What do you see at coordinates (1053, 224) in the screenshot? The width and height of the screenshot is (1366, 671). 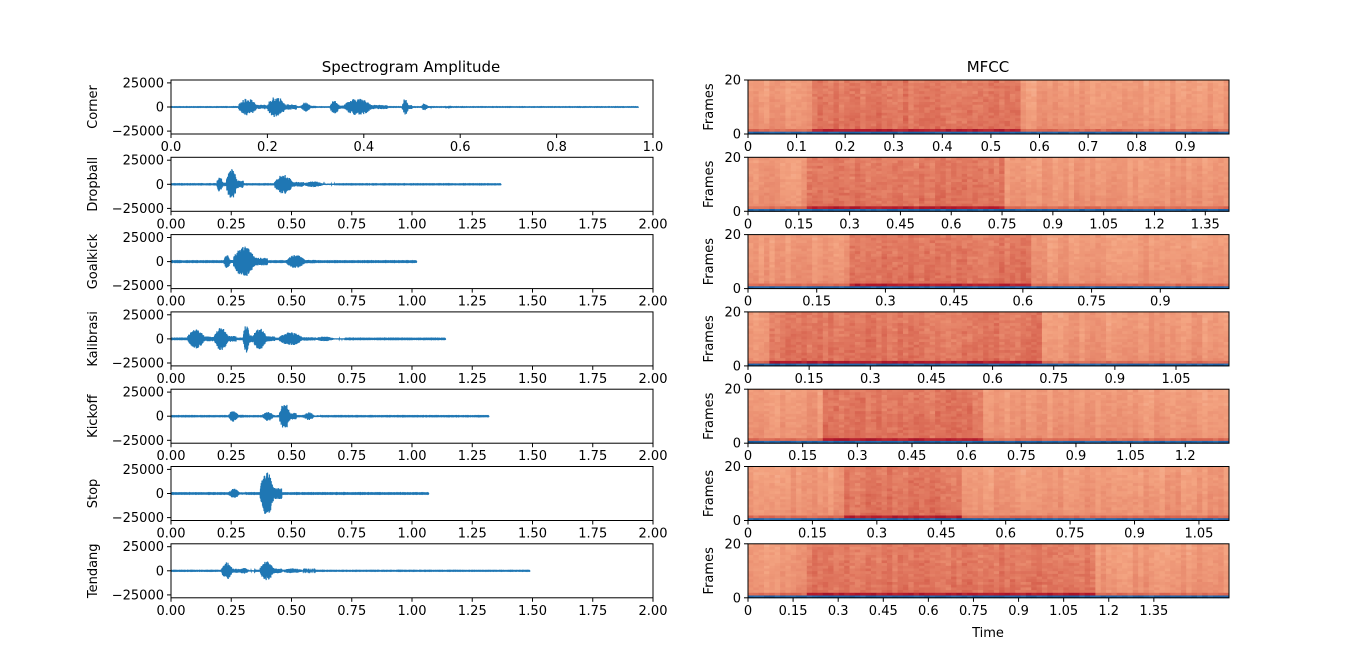 I see `x-tick-label: 0.9` at bounding box center [1053, 224].